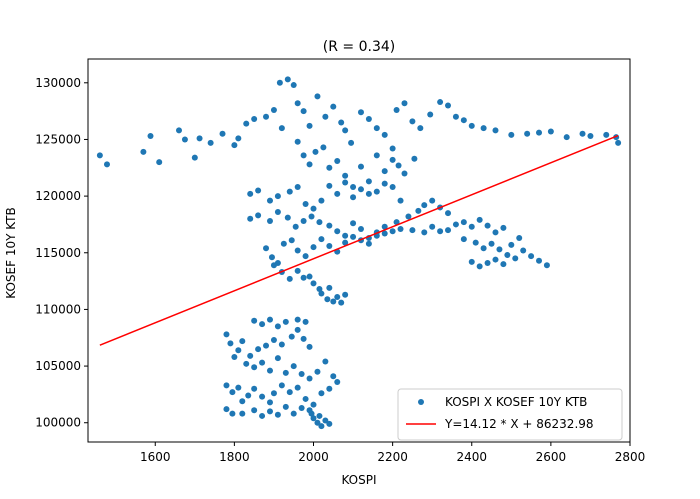 The width and height of the screenshot is (700, 499). Describe the element at coordinates (58, 139) in the screenshot. I see `y-tick-label: 125000` at that location.